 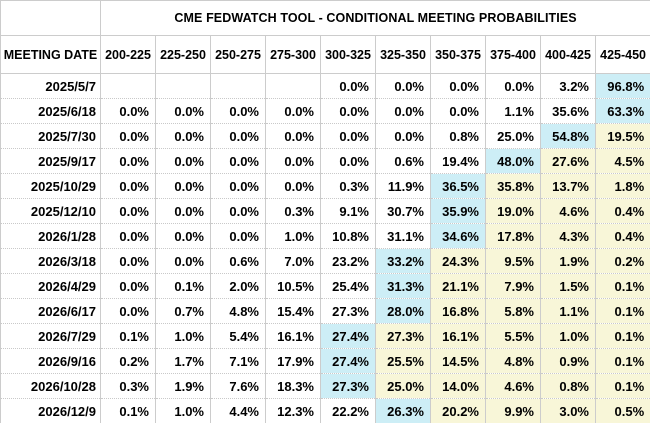 What do you see at coordinates (238, 336) in the screenshot?
I see `probability-cell: 5.4%` at bounding box center [238, 336].